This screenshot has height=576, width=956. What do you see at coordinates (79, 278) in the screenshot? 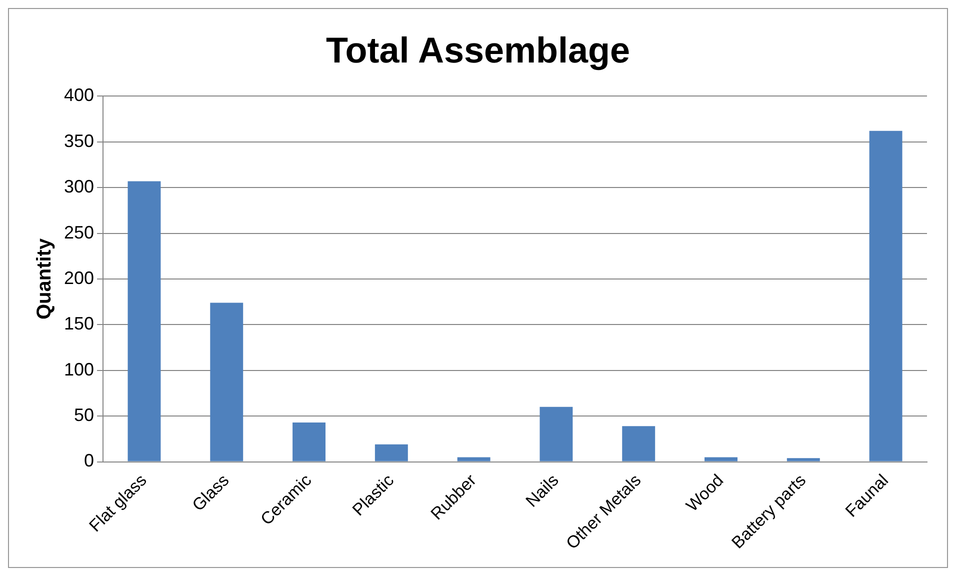
I see `y-tick-label: 200` at bounding box center [79, 278].